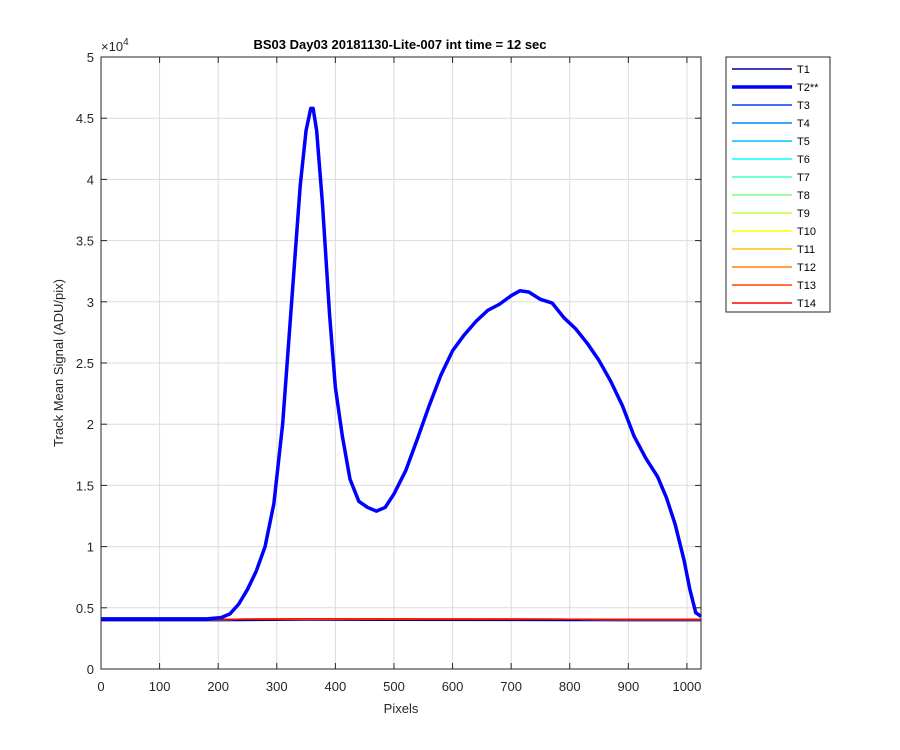  What do you see at coordinates (806, 250) in the screenshot?
I see `legend-label-t11: T11` at bounding box center [806, 250].